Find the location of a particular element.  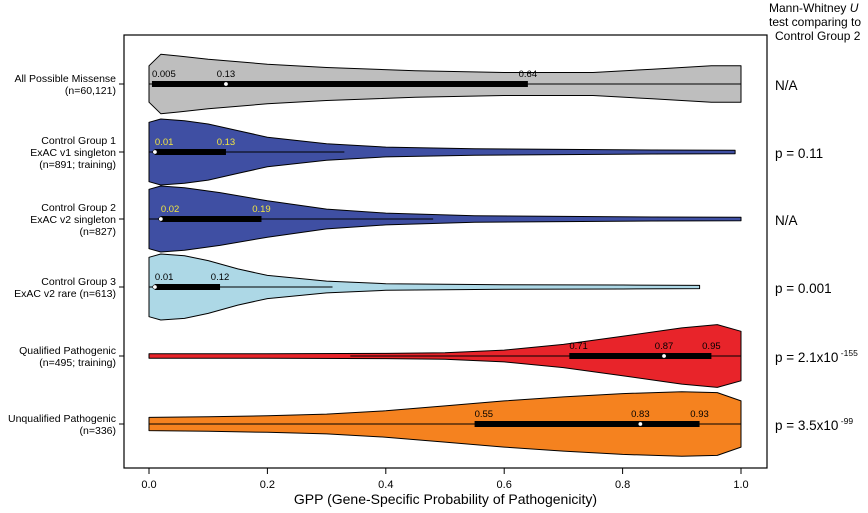

p-value: p = 0.001 is located at coordinates (803, 288).